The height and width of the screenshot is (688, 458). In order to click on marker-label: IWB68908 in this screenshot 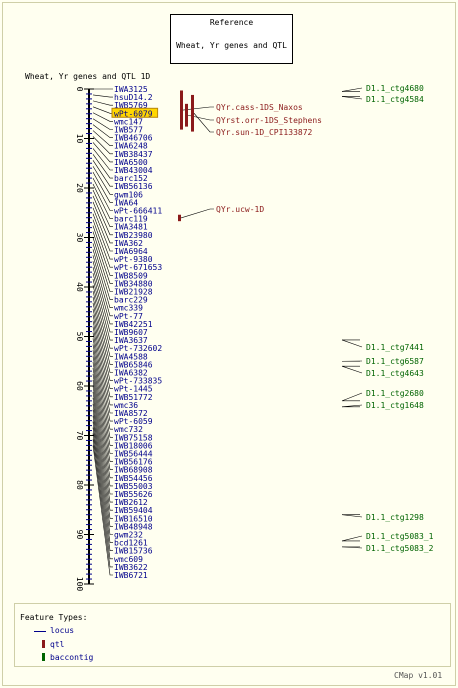, I will do `click(133, 470)`.